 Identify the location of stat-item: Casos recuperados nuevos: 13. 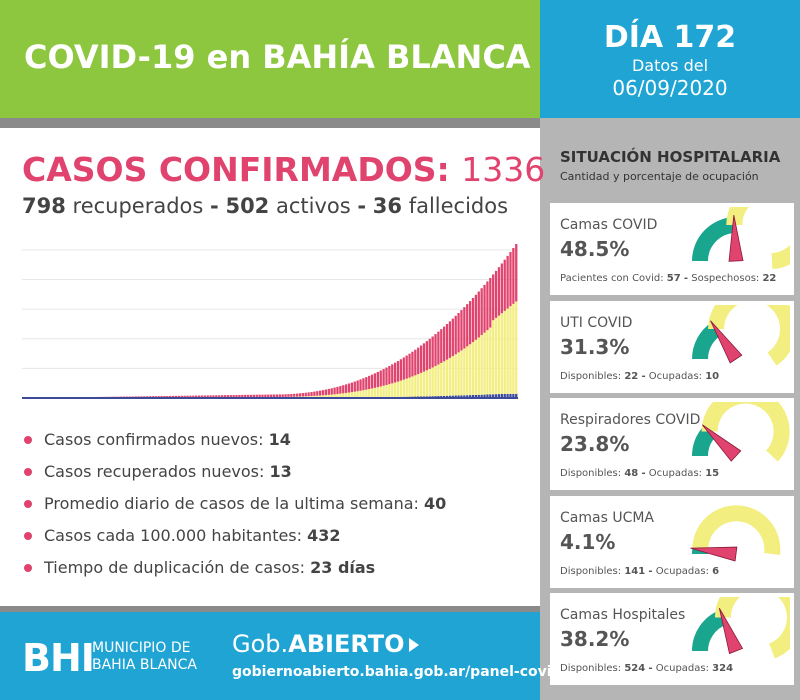
(277, 472).